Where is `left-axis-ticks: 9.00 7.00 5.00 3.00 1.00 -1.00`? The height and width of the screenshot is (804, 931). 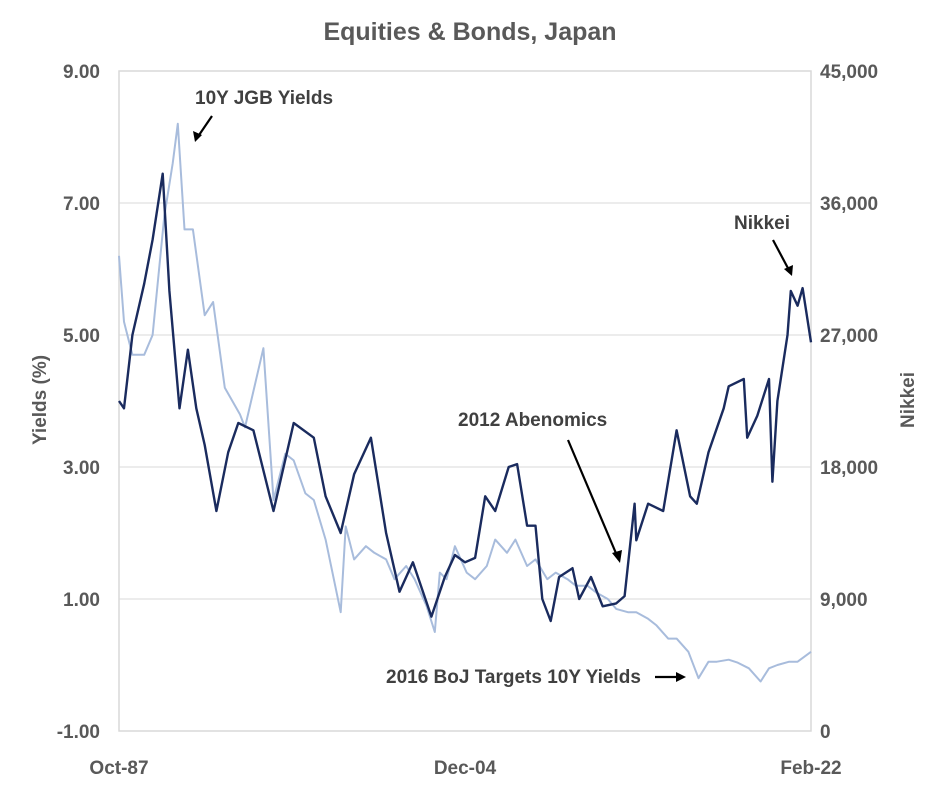
left-axis-ticks: 9.00 7.00 5.00 3.00 1.00 -1.00 is located at coordinates (78, 402).